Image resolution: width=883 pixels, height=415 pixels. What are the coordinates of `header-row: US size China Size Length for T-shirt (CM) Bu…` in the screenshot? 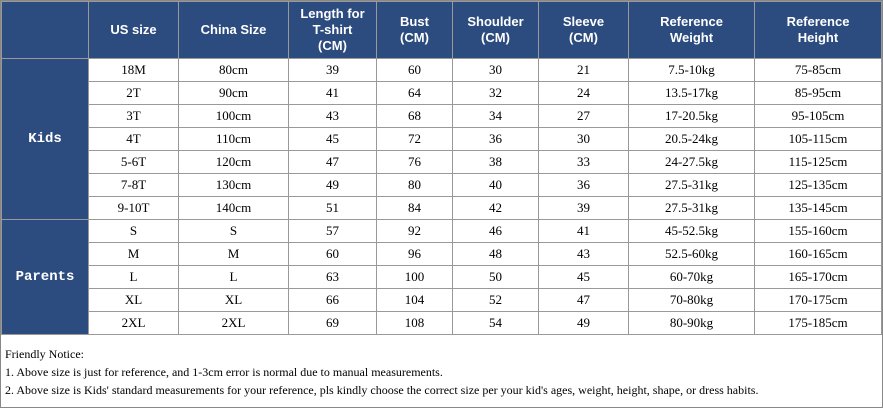 It's located at (441, 30).